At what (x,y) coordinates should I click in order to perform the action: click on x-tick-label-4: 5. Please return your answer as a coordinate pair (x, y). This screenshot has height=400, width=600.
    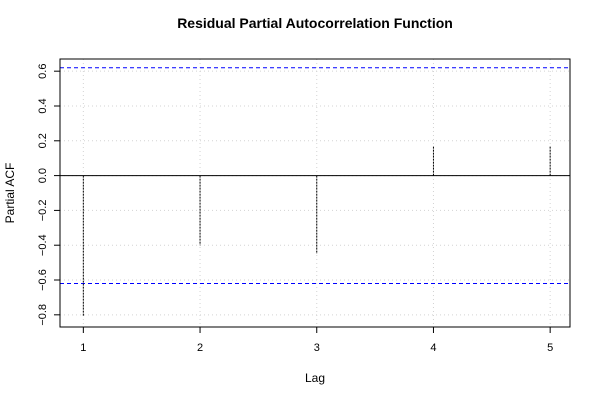
    Looking at the image, I should click on (550, 348).